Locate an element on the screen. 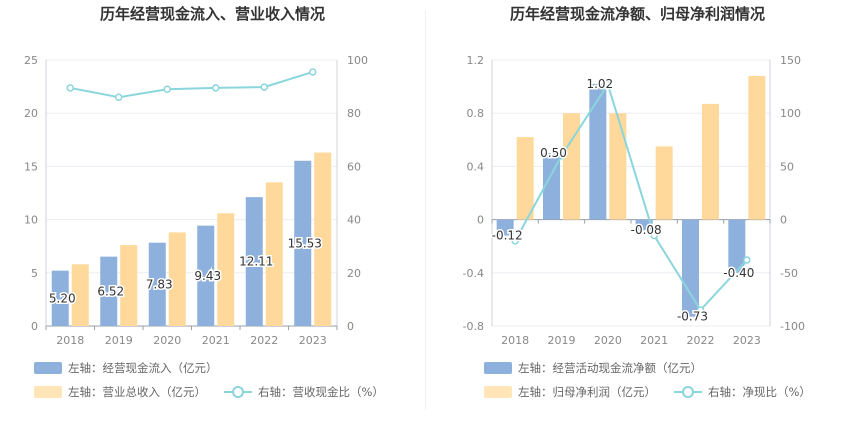 Image resolution: width=850 pixels, height=437 pixels. chart-title: 历年经营现金流净额、归母净利润情况 is located at coordinates (637, 14).